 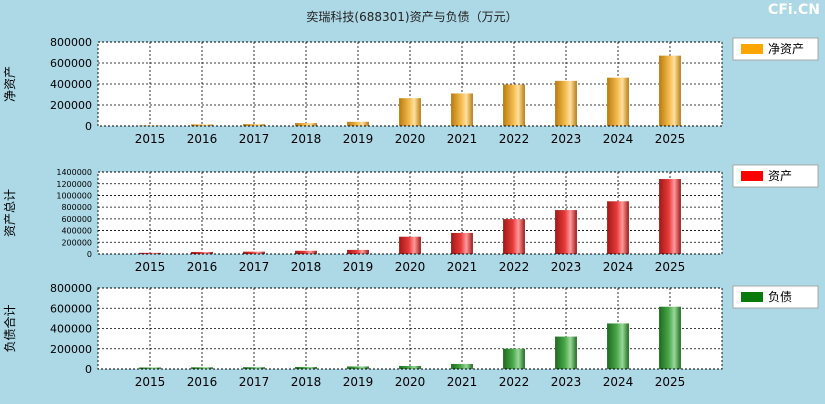 What do you see at coordinates (10, 84) in the screenshot?
I see `y-axis-label: 净资产` at bounding box center [10, 84].